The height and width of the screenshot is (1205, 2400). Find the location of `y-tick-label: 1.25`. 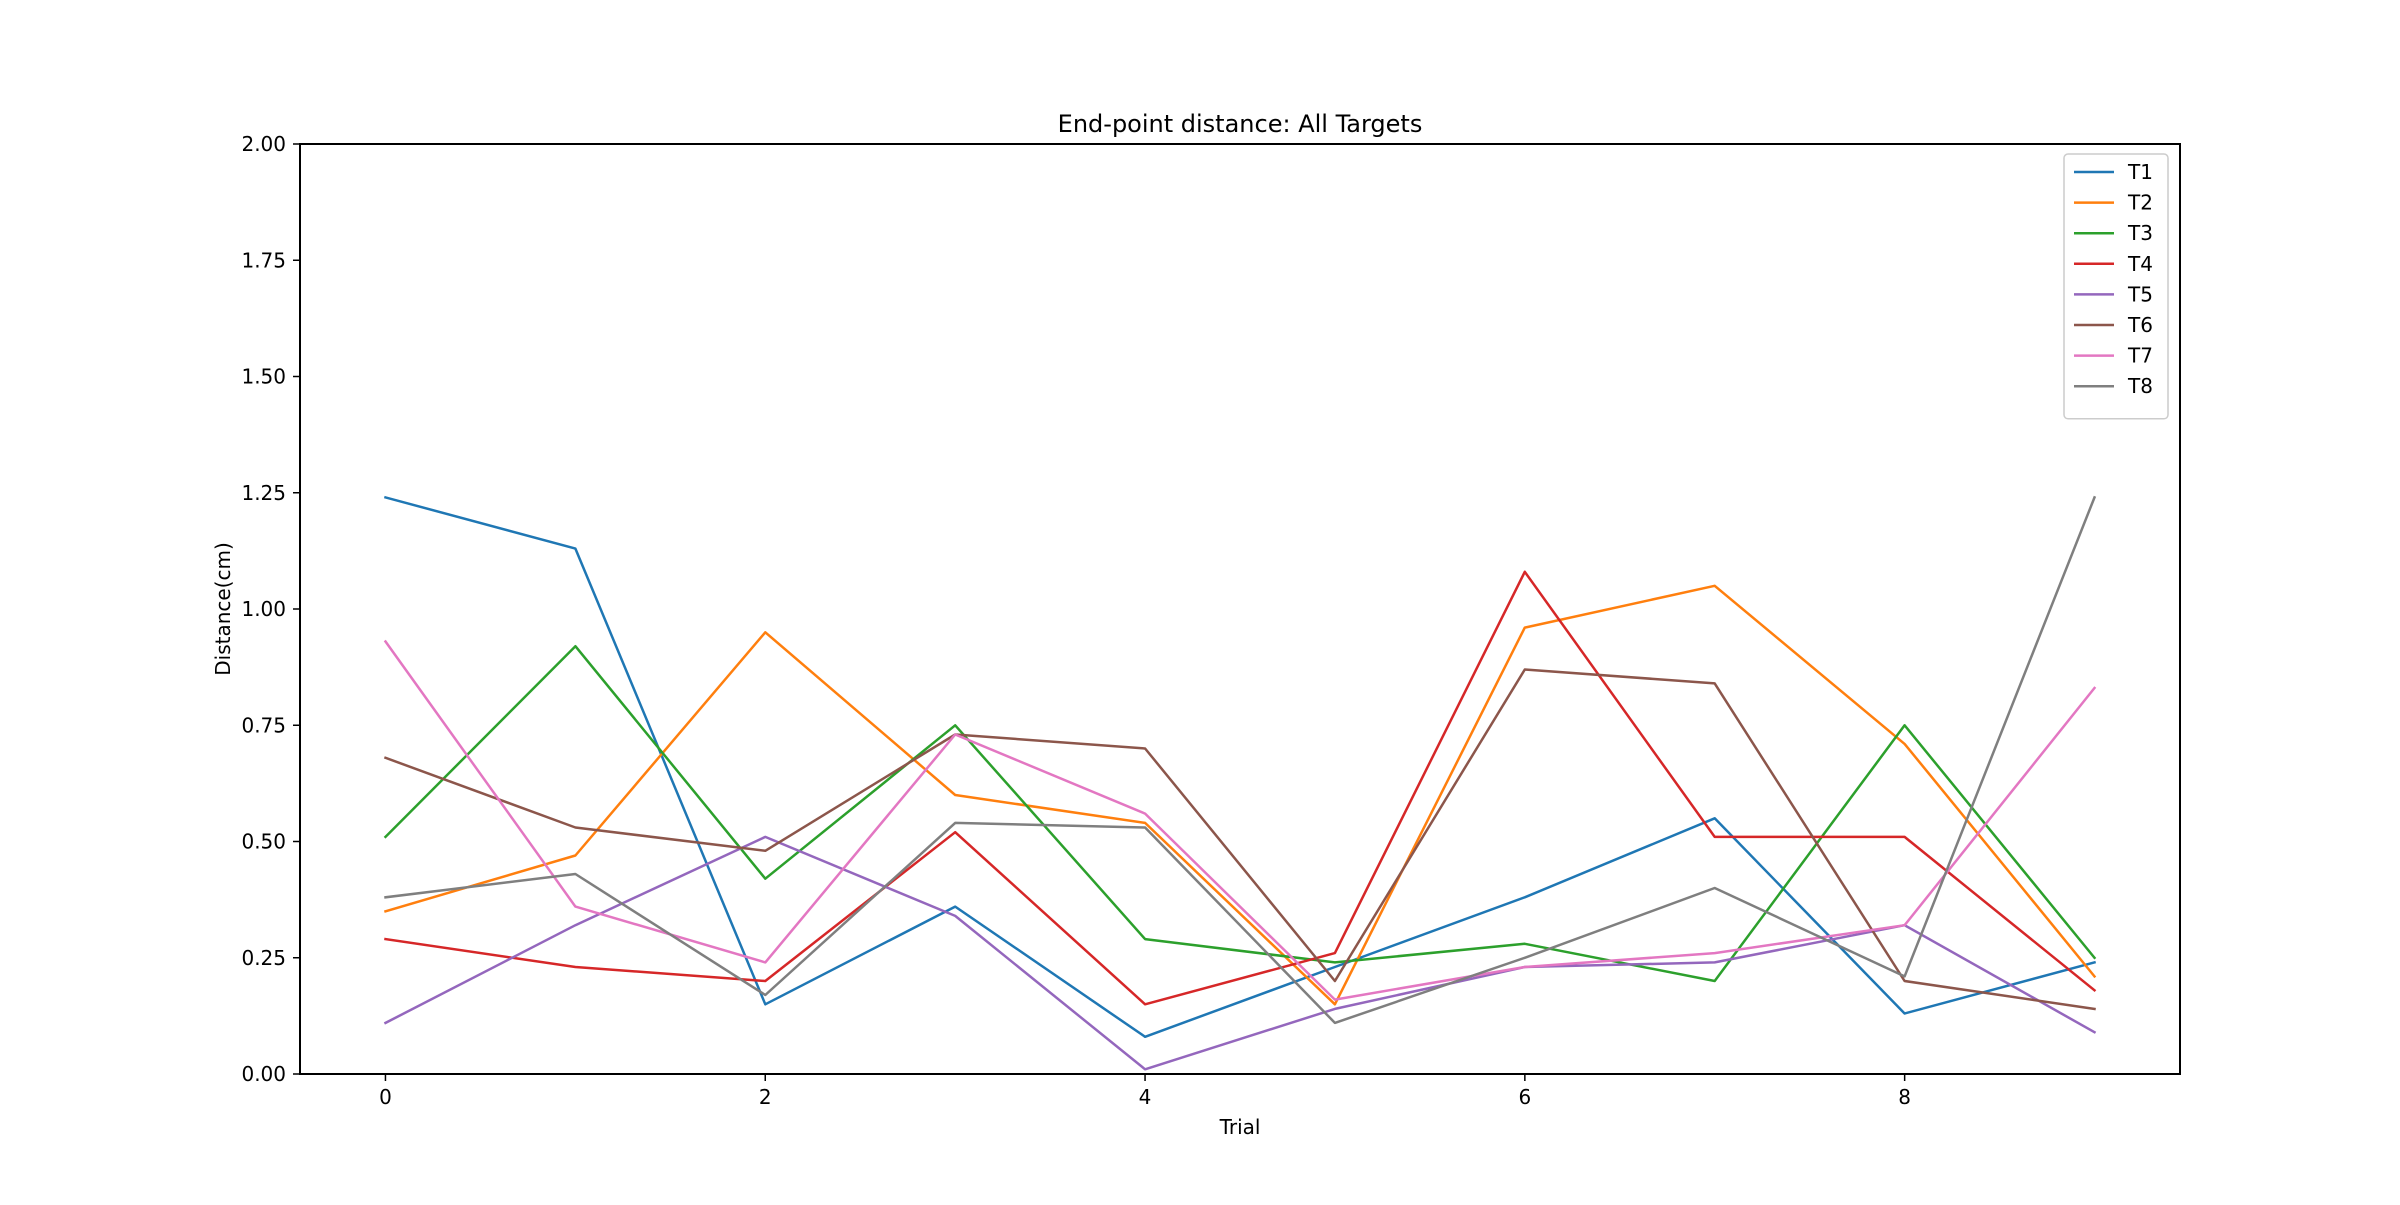

y-tick-label: 1.25 is located at coordinates (263, 493).